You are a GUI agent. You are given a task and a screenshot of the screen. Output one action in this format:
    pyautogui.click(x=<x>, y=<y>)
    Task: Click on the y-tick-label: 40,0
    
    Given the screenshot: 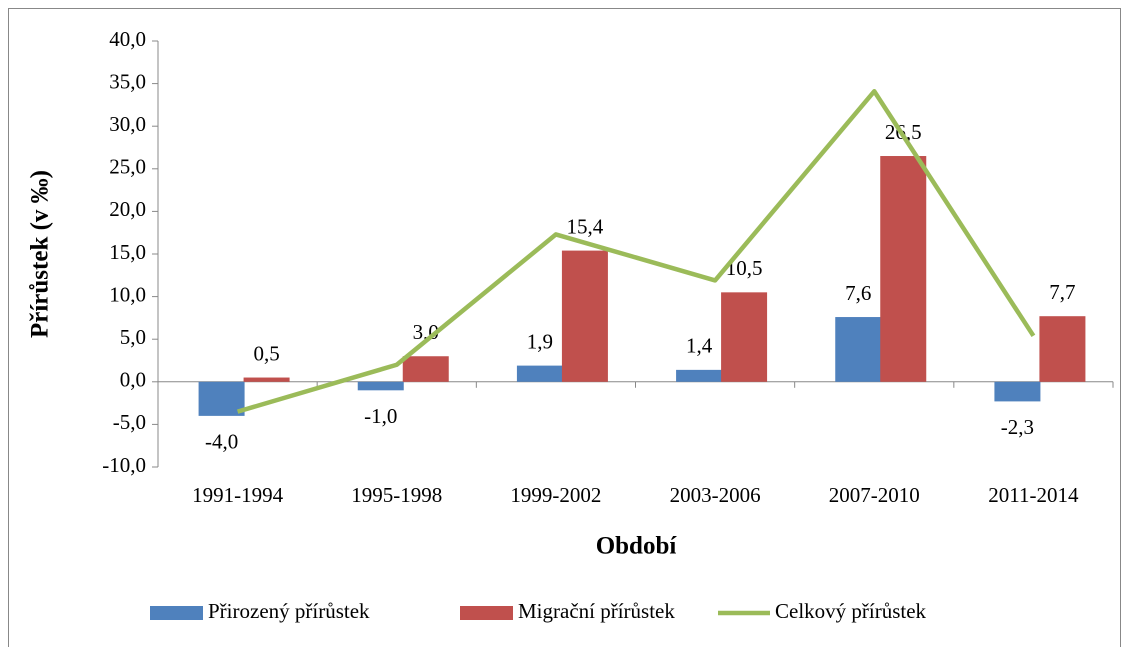 What is the action you would take?
    pyautogui.click(x=127, y=39)
    